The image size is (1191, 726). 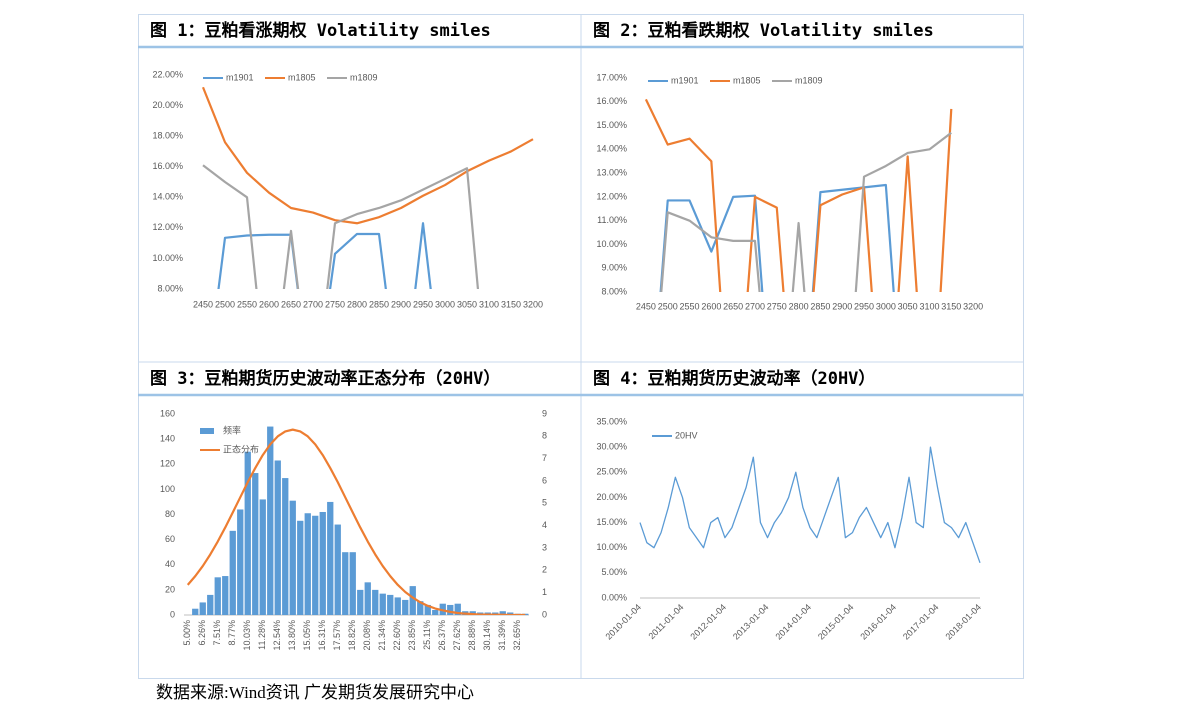 I want to click on y2-tick-label: 6, so click(x=544, y=480).